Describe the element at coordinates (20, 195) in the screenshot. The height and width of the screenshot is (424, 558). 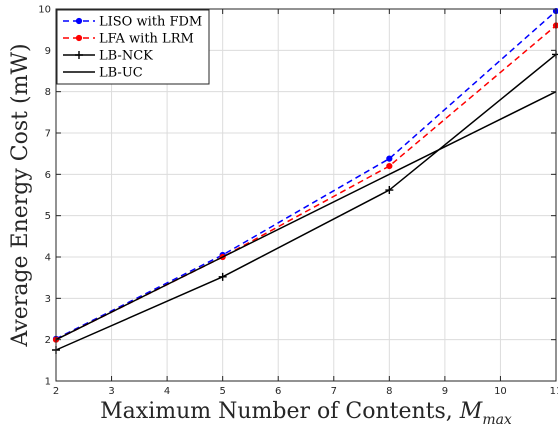
I see `y-axis-label: Average Energy Cost (mW)` at that location.